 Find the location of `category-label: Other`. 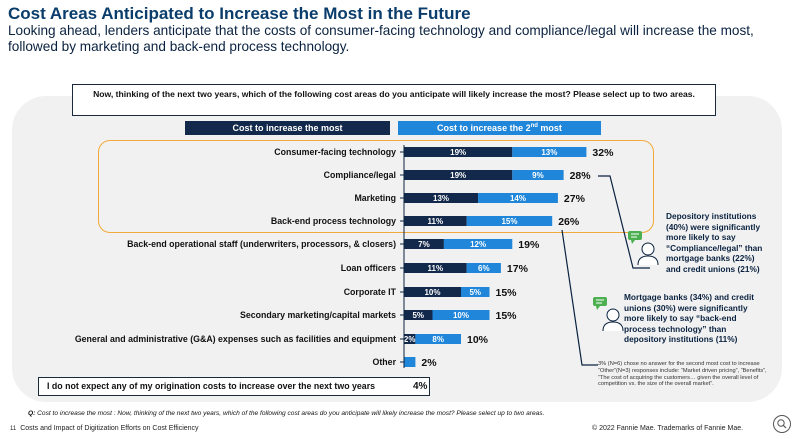

category-label: Other is located at coordinates (385, 362).